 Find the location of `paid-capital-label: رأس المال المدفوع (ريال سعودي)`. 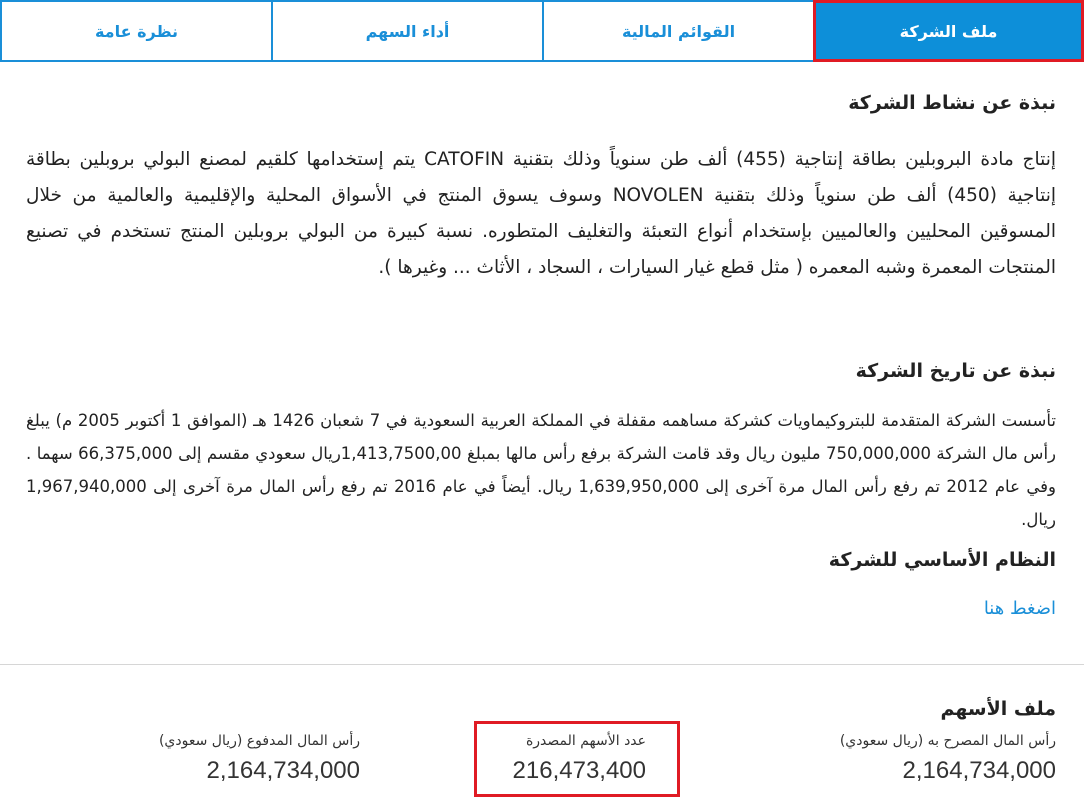

paid-capital-label: رأس المال المدفوع (ريال سعودي) is located at coordinates (259, 741).